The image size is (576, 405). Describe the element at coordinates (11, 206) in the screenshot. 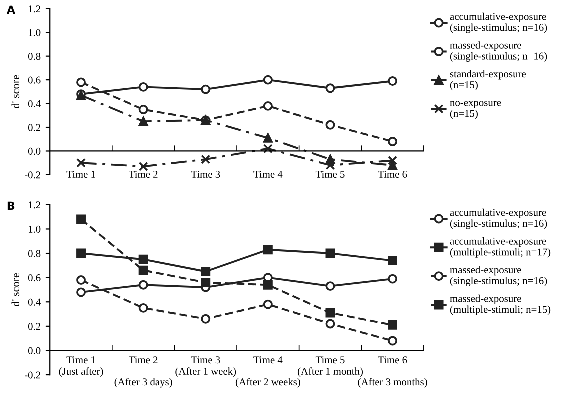

I see `chart-title: B` at that location.